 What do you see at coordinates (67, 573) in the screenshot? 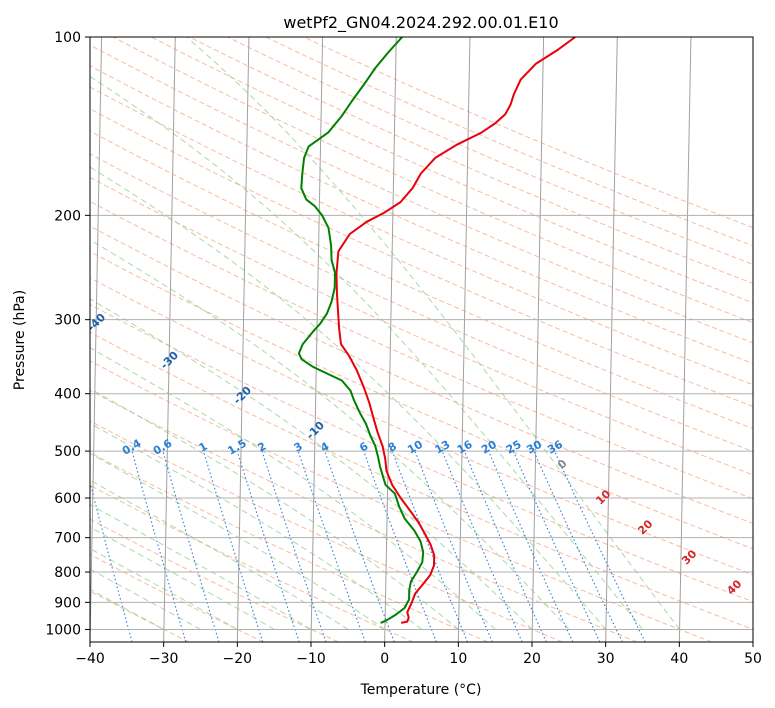
I see `y-tick-label: 800` at bounding box center [67, 573].